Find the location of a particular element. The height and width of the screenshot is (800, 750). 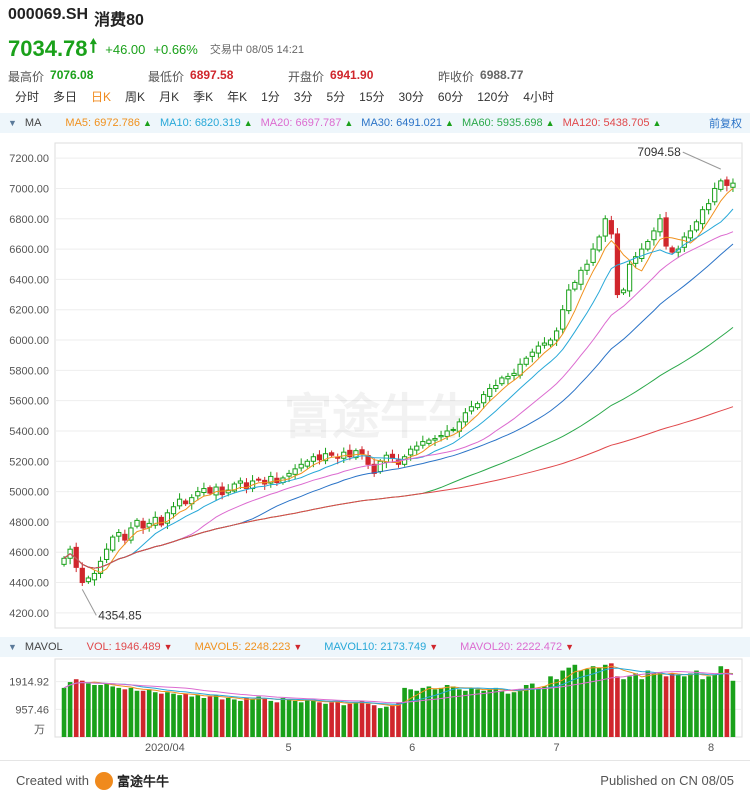

y-tick-label: 6200.00 is located at coordinates (29, 311).